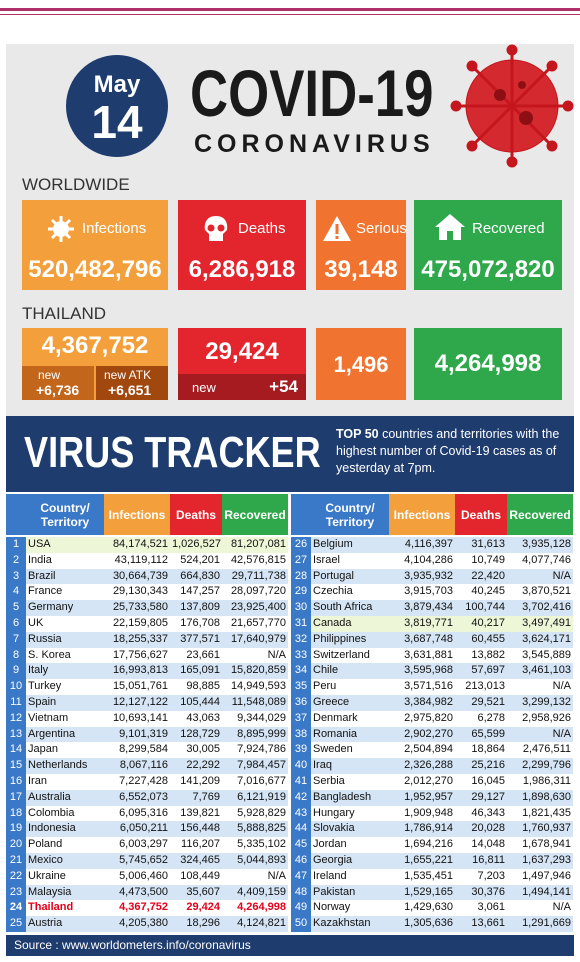 This screenshot has width=580, height=962. I want to click on country: Czechia, so click(333, 591).